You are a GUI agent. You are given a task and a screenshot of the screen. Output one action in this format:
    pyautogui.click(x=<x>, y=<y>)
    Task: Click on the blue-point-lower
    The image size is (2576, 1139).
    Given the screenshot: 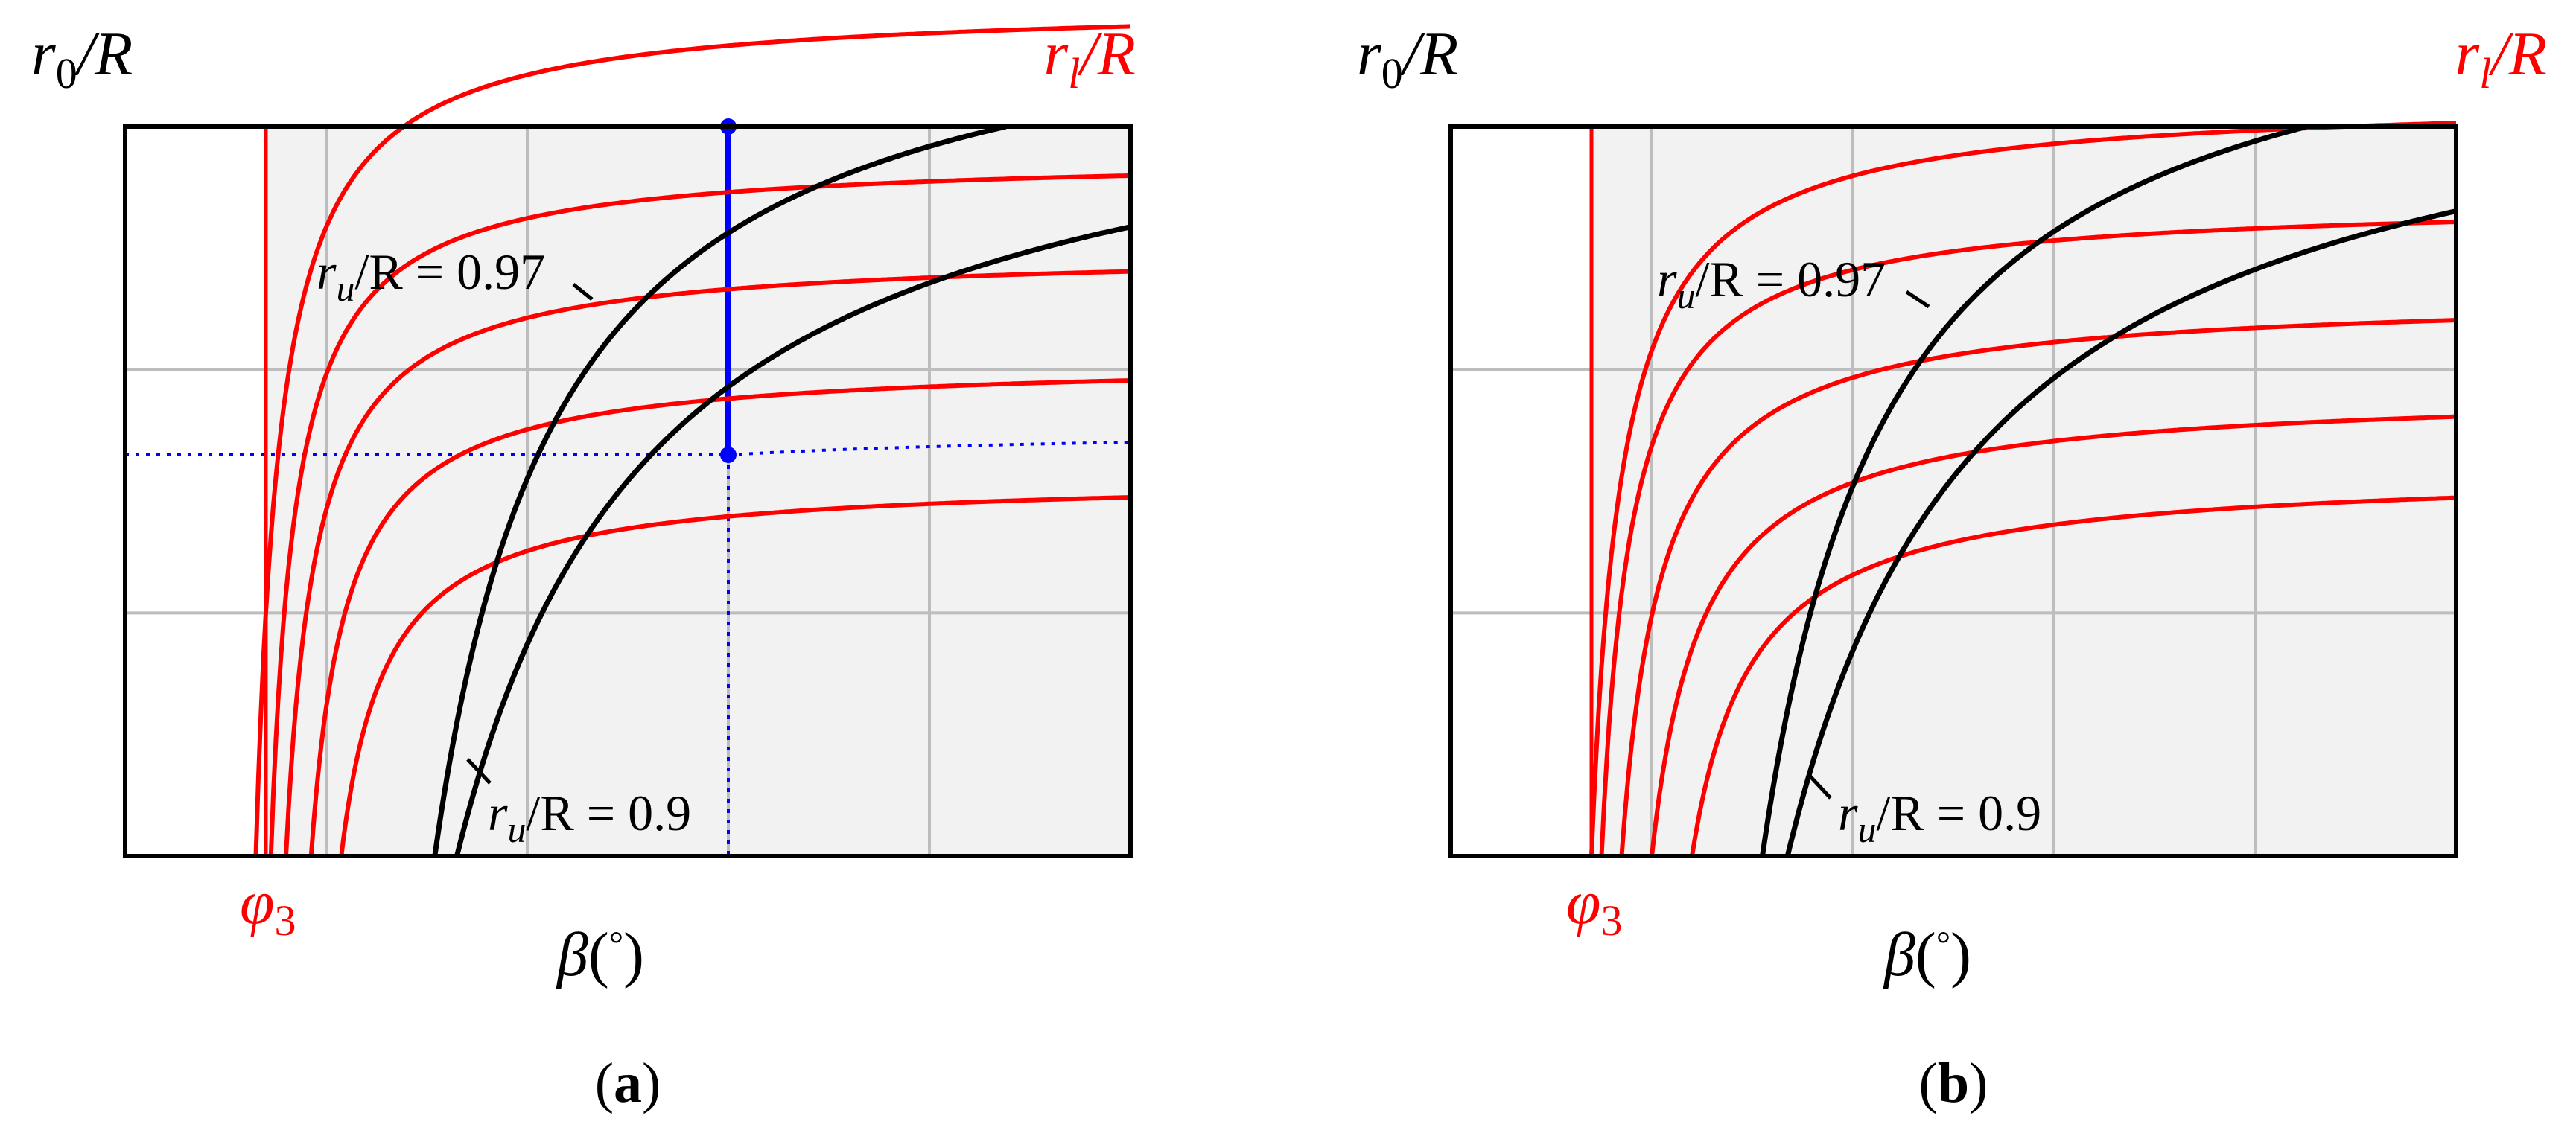 What is the action you would take?
    pyautogui.click(x=728, y=455)
    